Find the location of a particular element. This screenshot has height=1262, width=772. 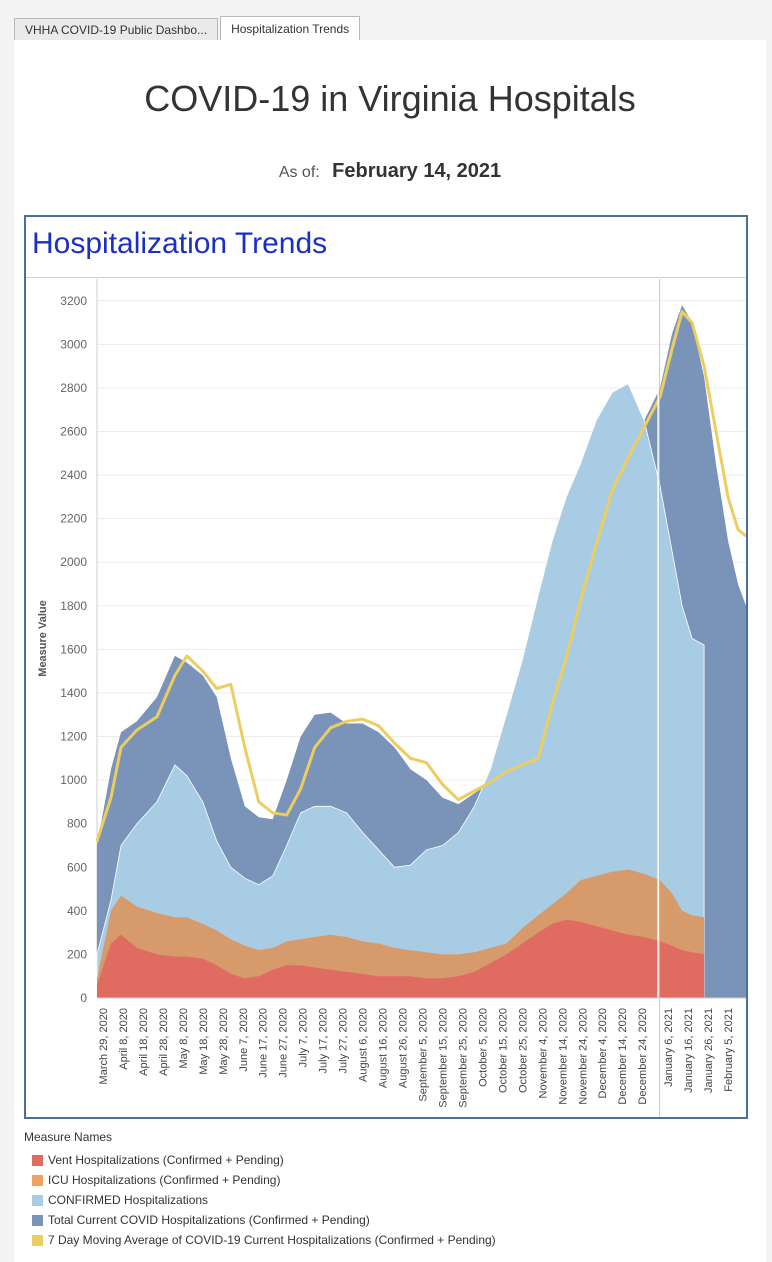

y-tick-label: 200 is located at coordinates (77, 954).